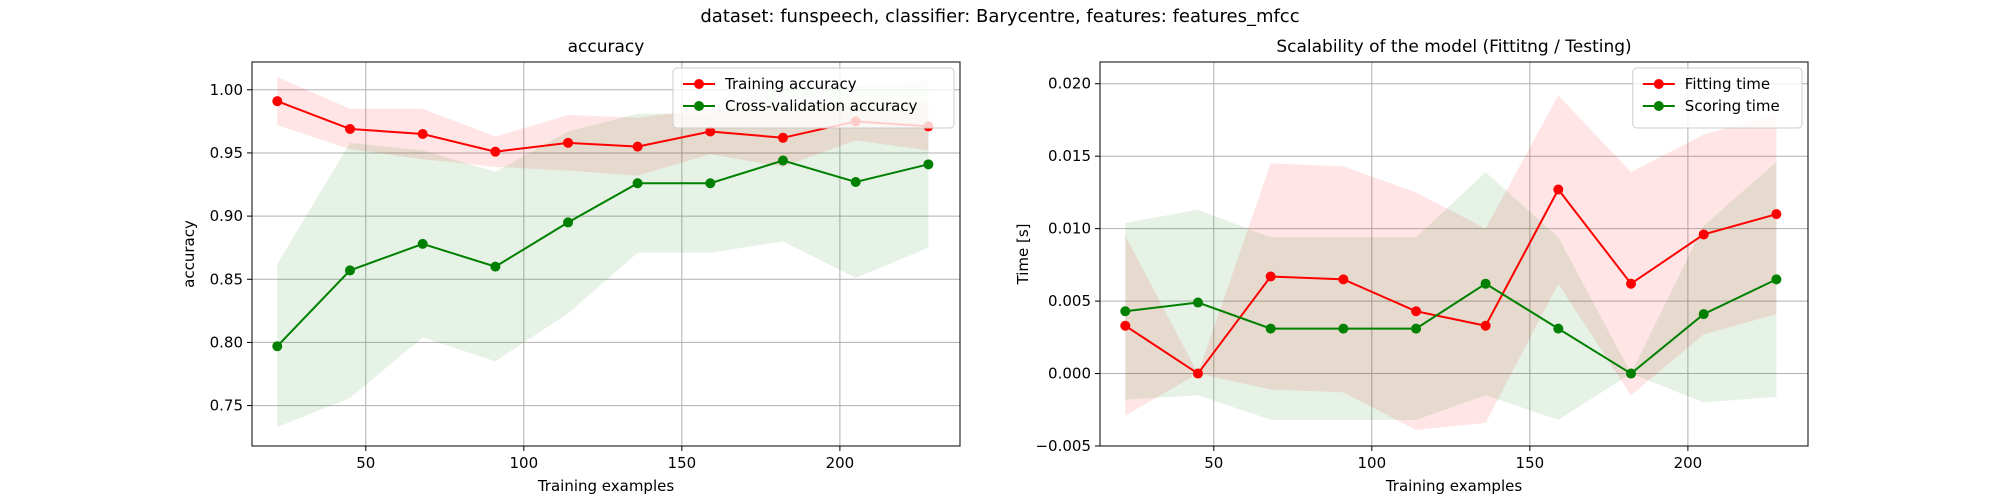 The width and height of the screenshot is (2000, 504). Describe the element at coordinates (1069, 374) in the screenshot. I see `y-tick-label: 0.000` at that location.